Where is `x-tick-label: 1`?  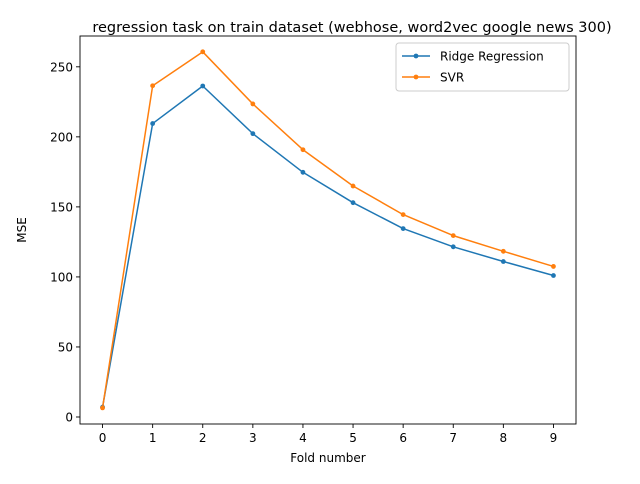 x-tick-label: 1 is located at coordinates (153, 438).